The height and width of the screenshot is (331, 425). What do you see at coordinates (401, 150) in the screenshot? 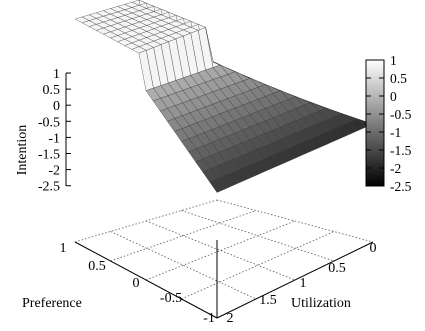
I see `colorbar-tick-label: -1.5` at bounding box center [401, 150].